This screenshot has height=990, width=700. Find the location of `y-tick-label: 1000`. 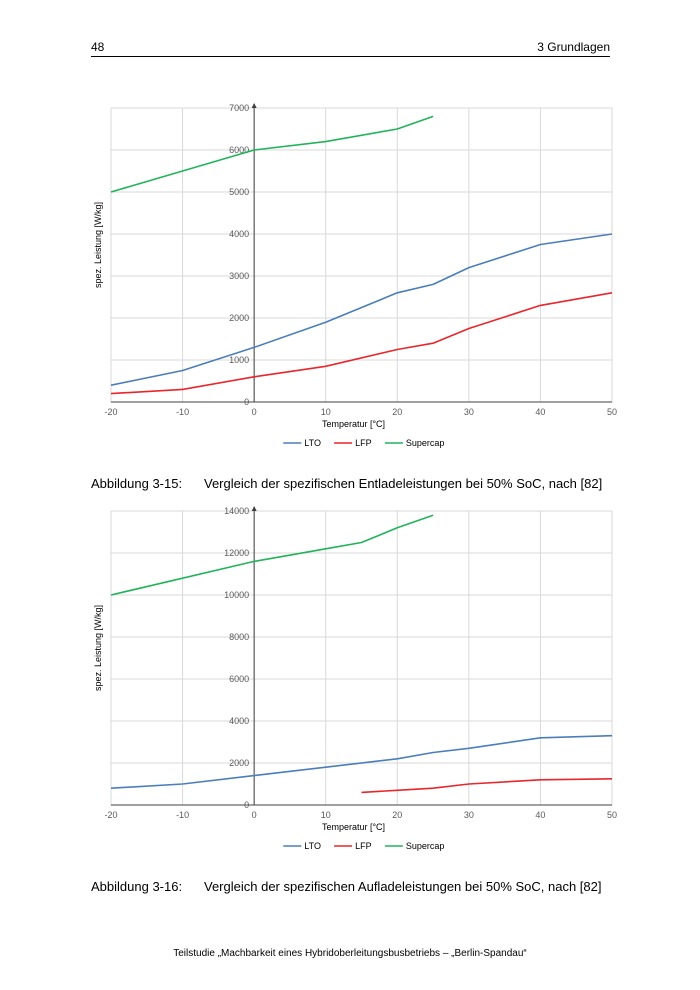

y-tick-label: 1000 is located at coordinates (239, 360).